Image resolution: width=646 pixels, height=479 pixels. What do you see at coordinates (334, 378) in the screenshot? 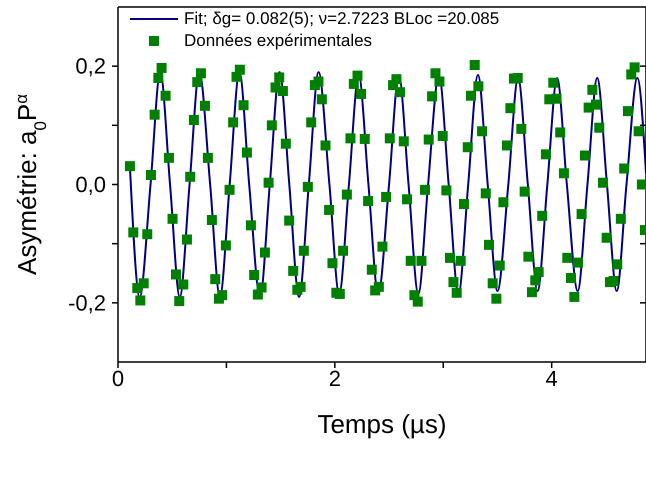
I see `x-tick-label: 2` at bounding box center [334, 378].